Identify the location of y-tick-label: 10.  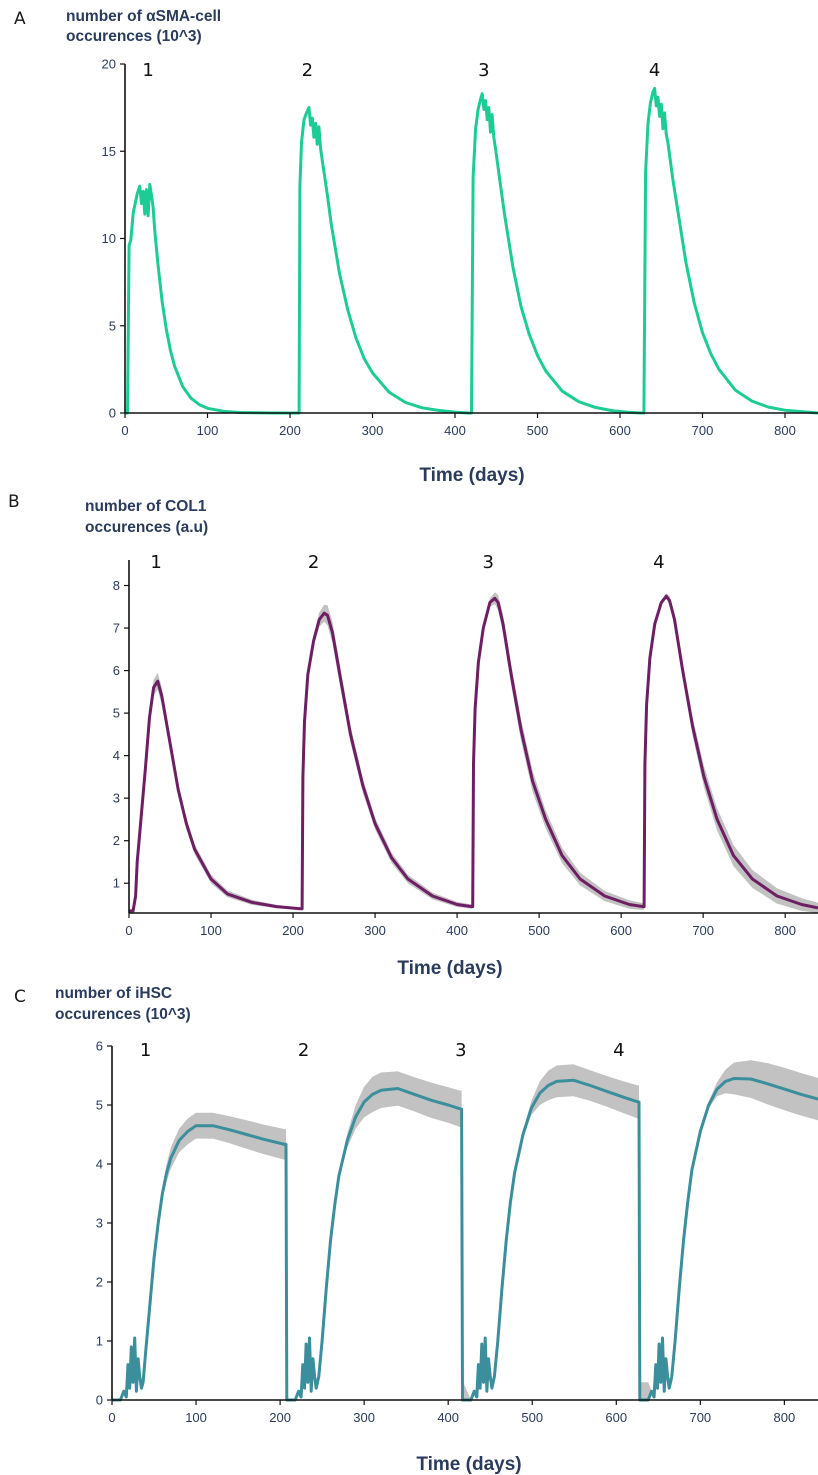
(109, 238).